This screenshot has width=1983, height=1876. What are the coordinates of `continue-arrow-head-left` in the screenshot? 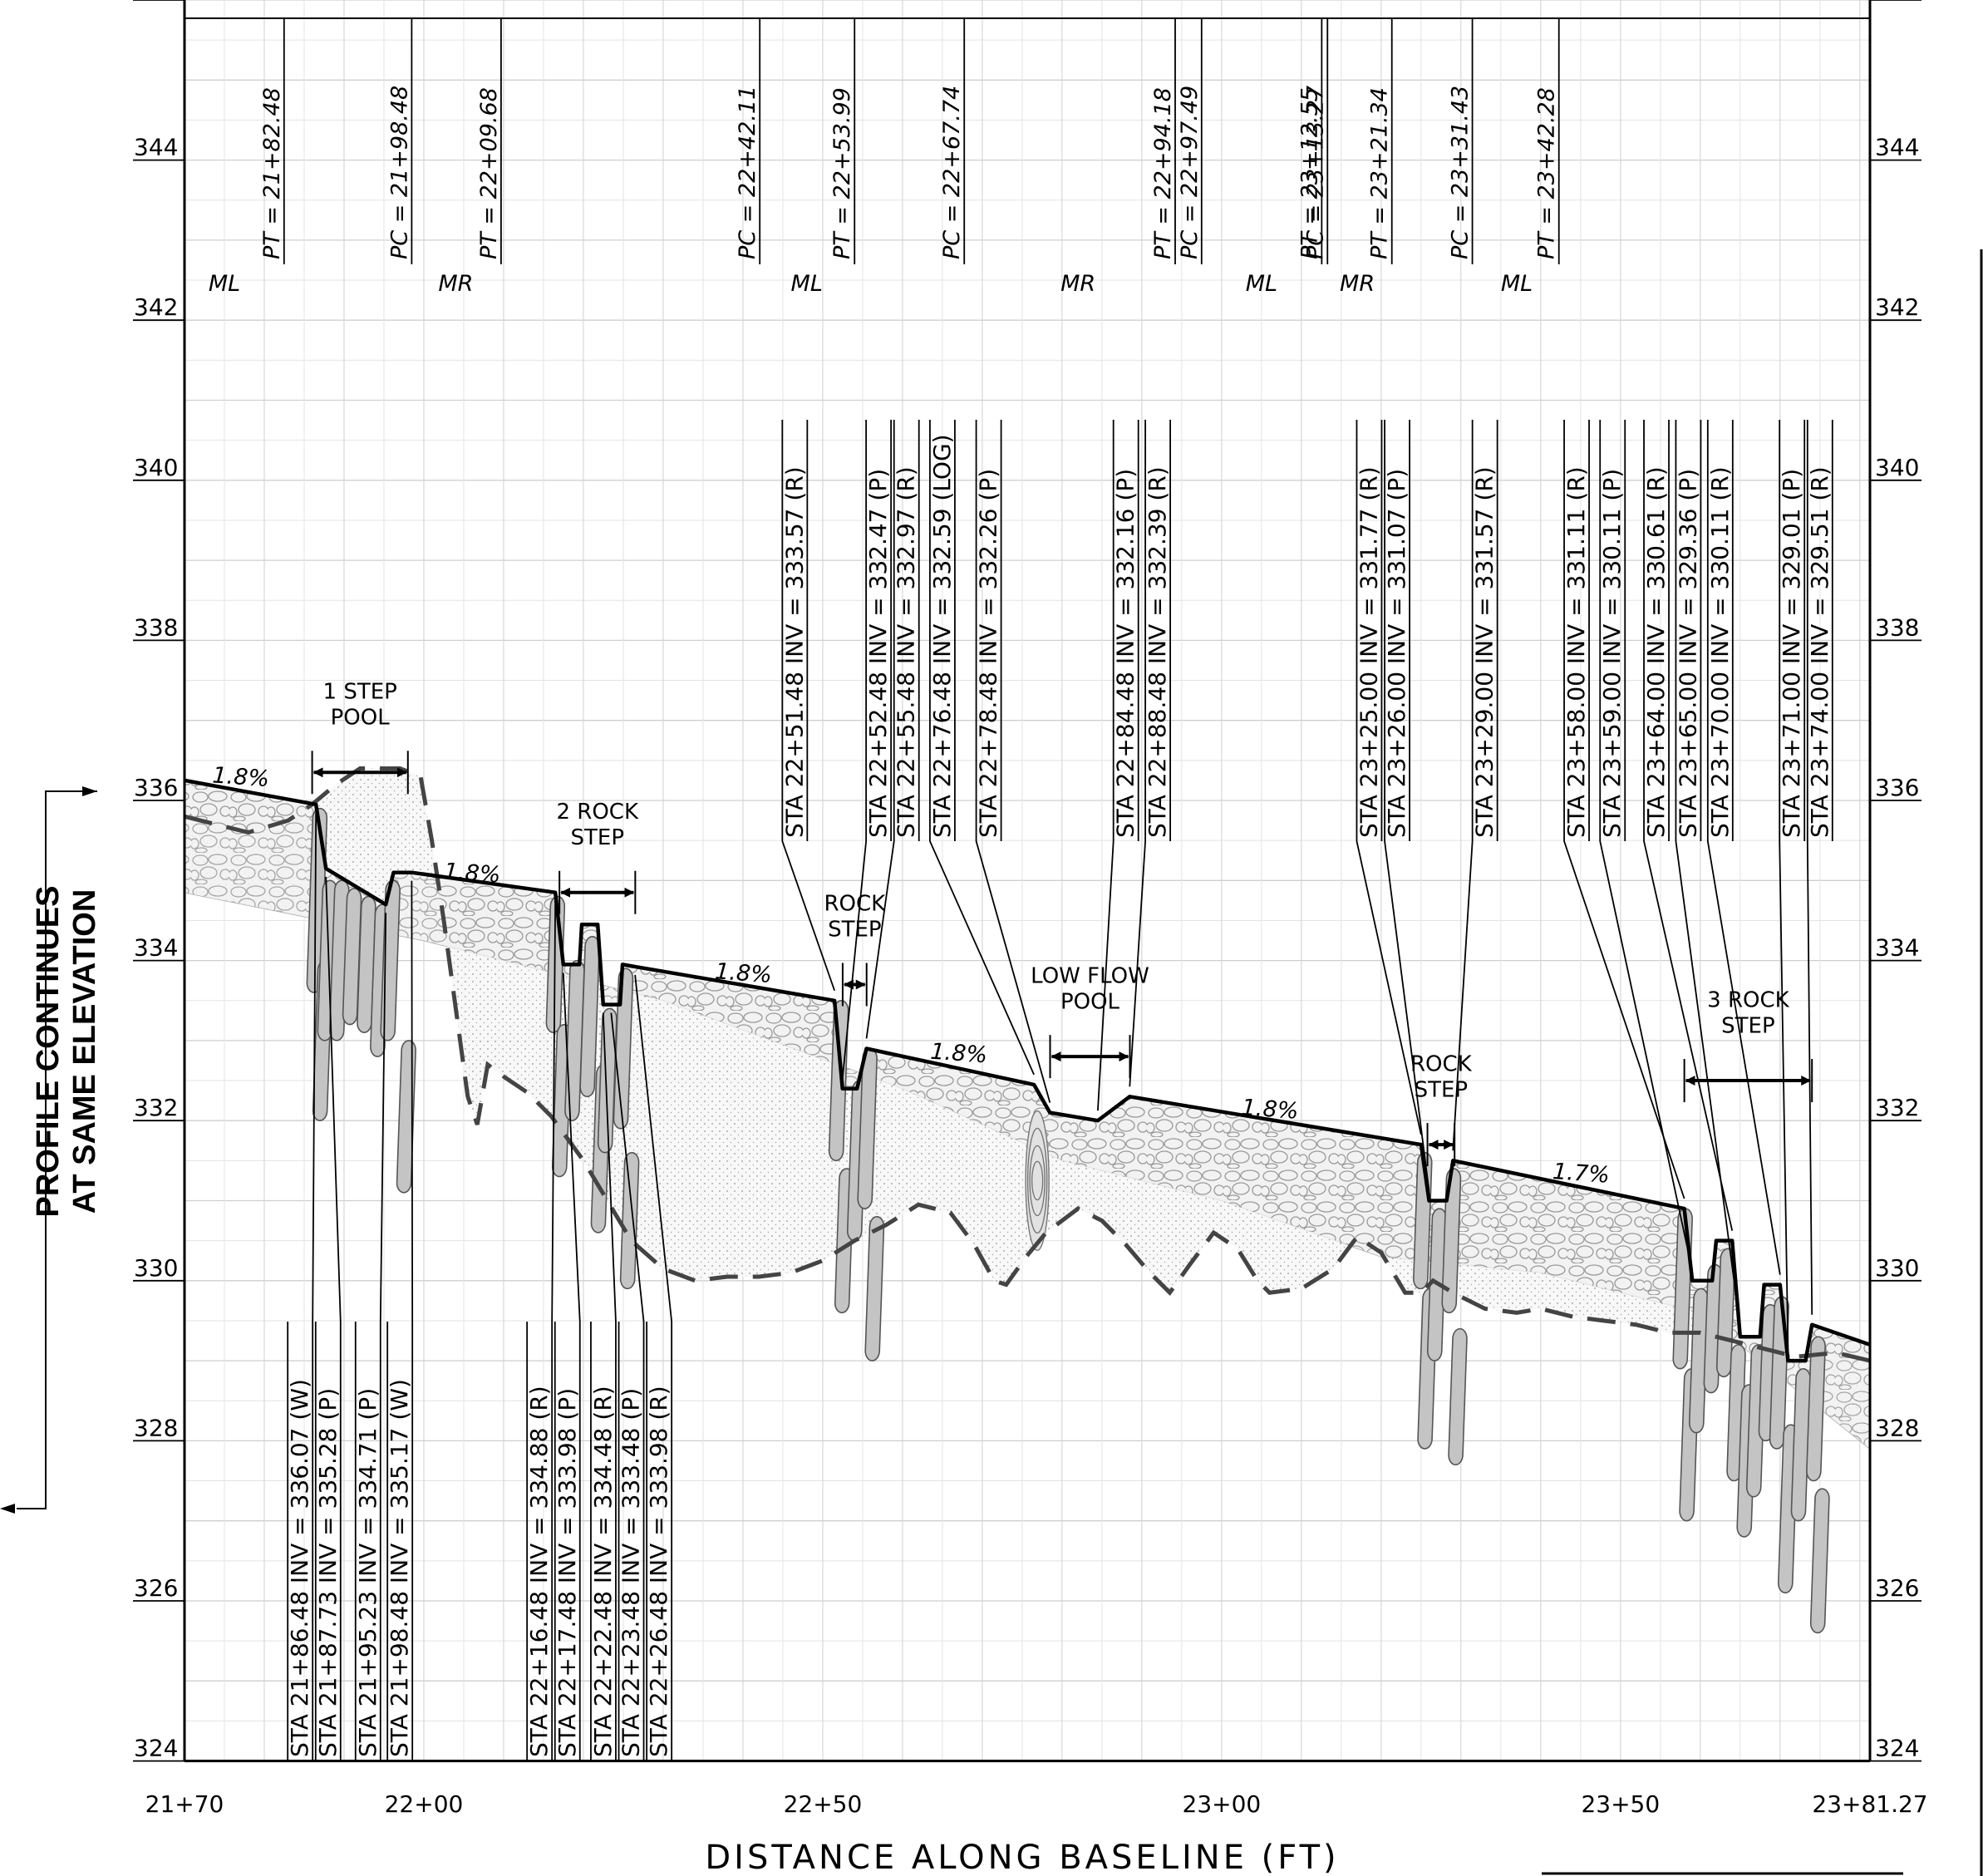 It's located at (8, 1509).